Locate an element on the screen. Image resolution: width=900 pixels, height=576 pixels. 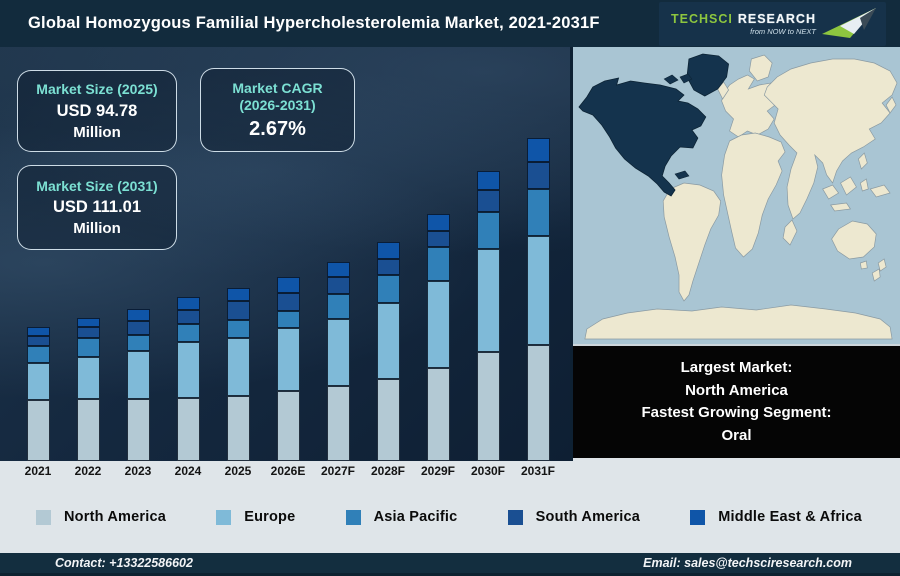
map-arctic-islands-highlight is located at coordinates (678, 79).